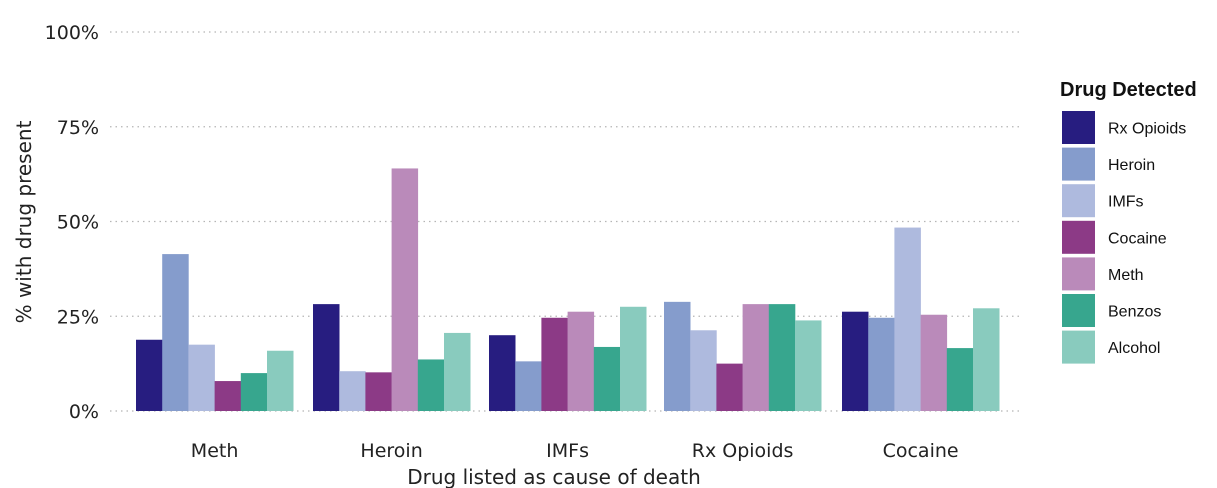  What do you see at coordinates (215, 451) in the screenshot?
I see `x-tick-label: Meth` at bounding box center [215, 451].